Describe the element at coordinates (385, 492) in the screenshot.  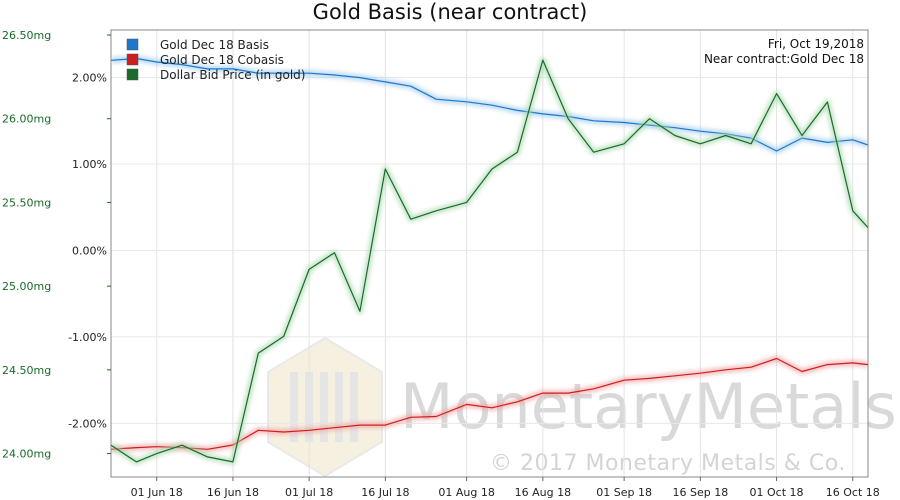
I see `x-tick-label: 16 Jul 18` at that location.